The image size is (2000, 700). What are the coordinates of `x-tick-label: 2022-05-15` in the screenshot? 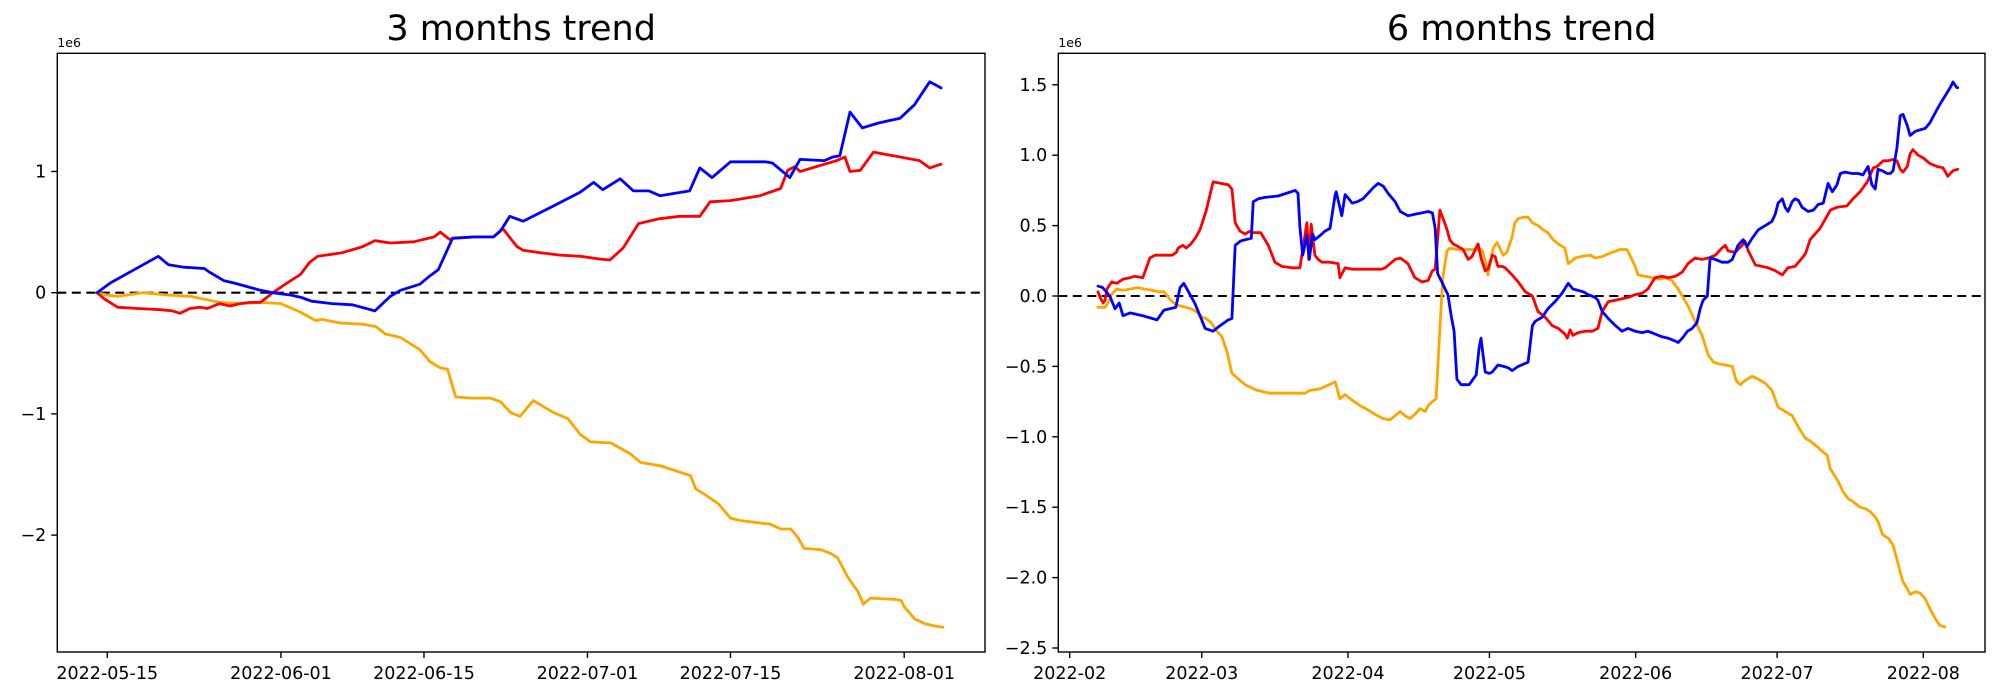 It's located at (107, 674).